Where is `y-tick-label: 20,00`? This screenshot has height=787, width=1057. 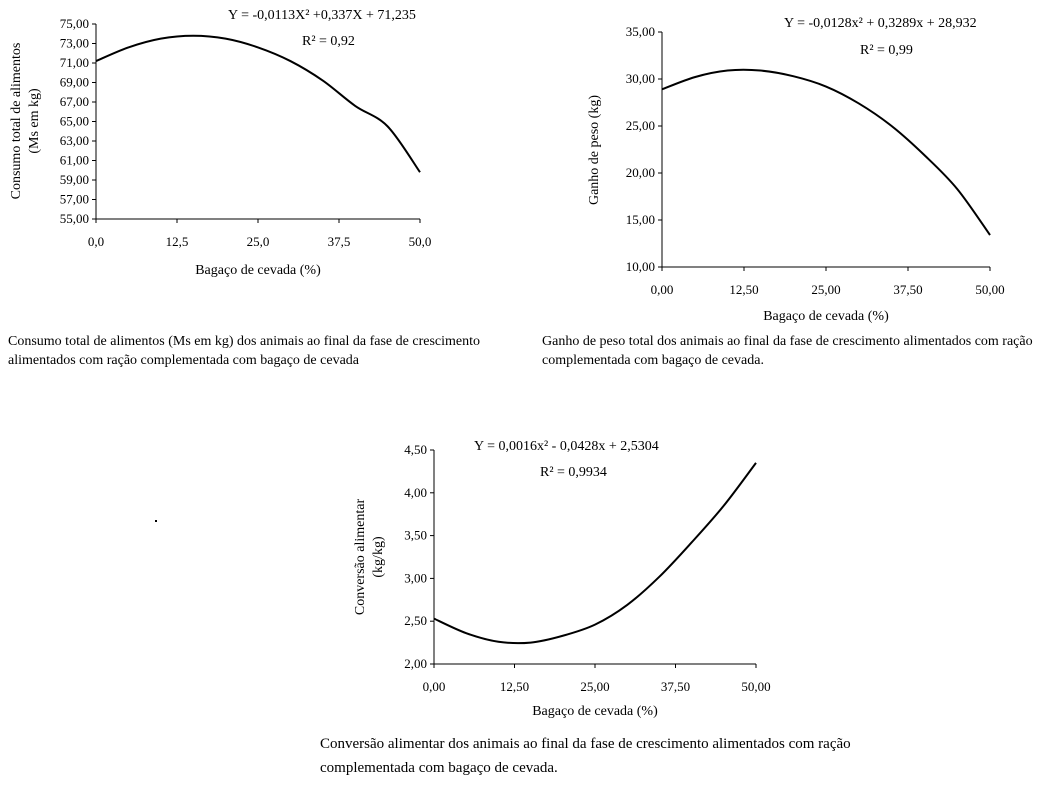 y-tick-label: 20,00 is located at coordinates (640, 172).